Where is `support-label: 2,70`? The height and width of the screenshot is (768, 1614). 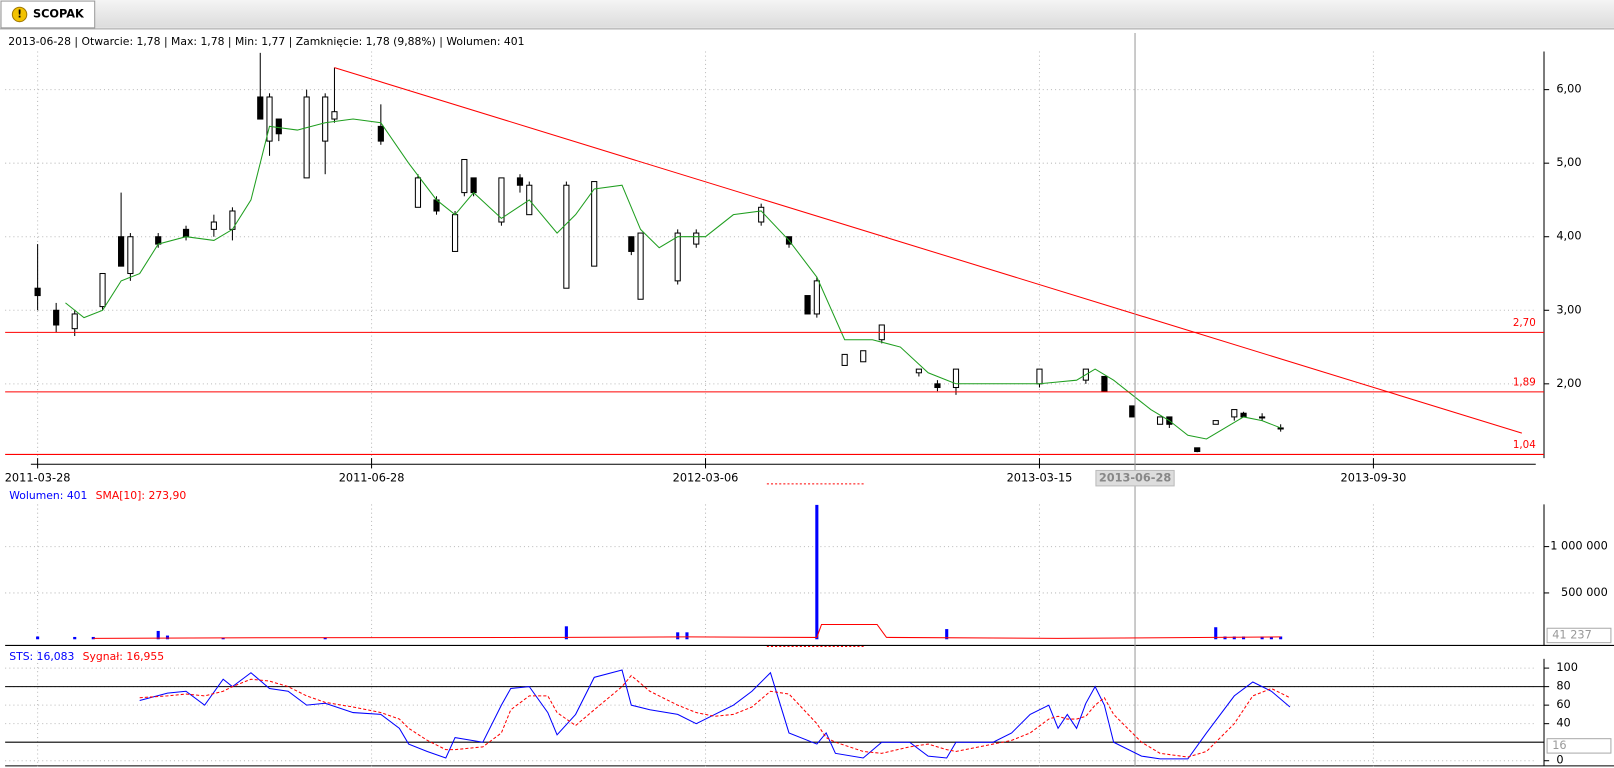
support-label: 2,70 is located at coordinates (1524, 323).